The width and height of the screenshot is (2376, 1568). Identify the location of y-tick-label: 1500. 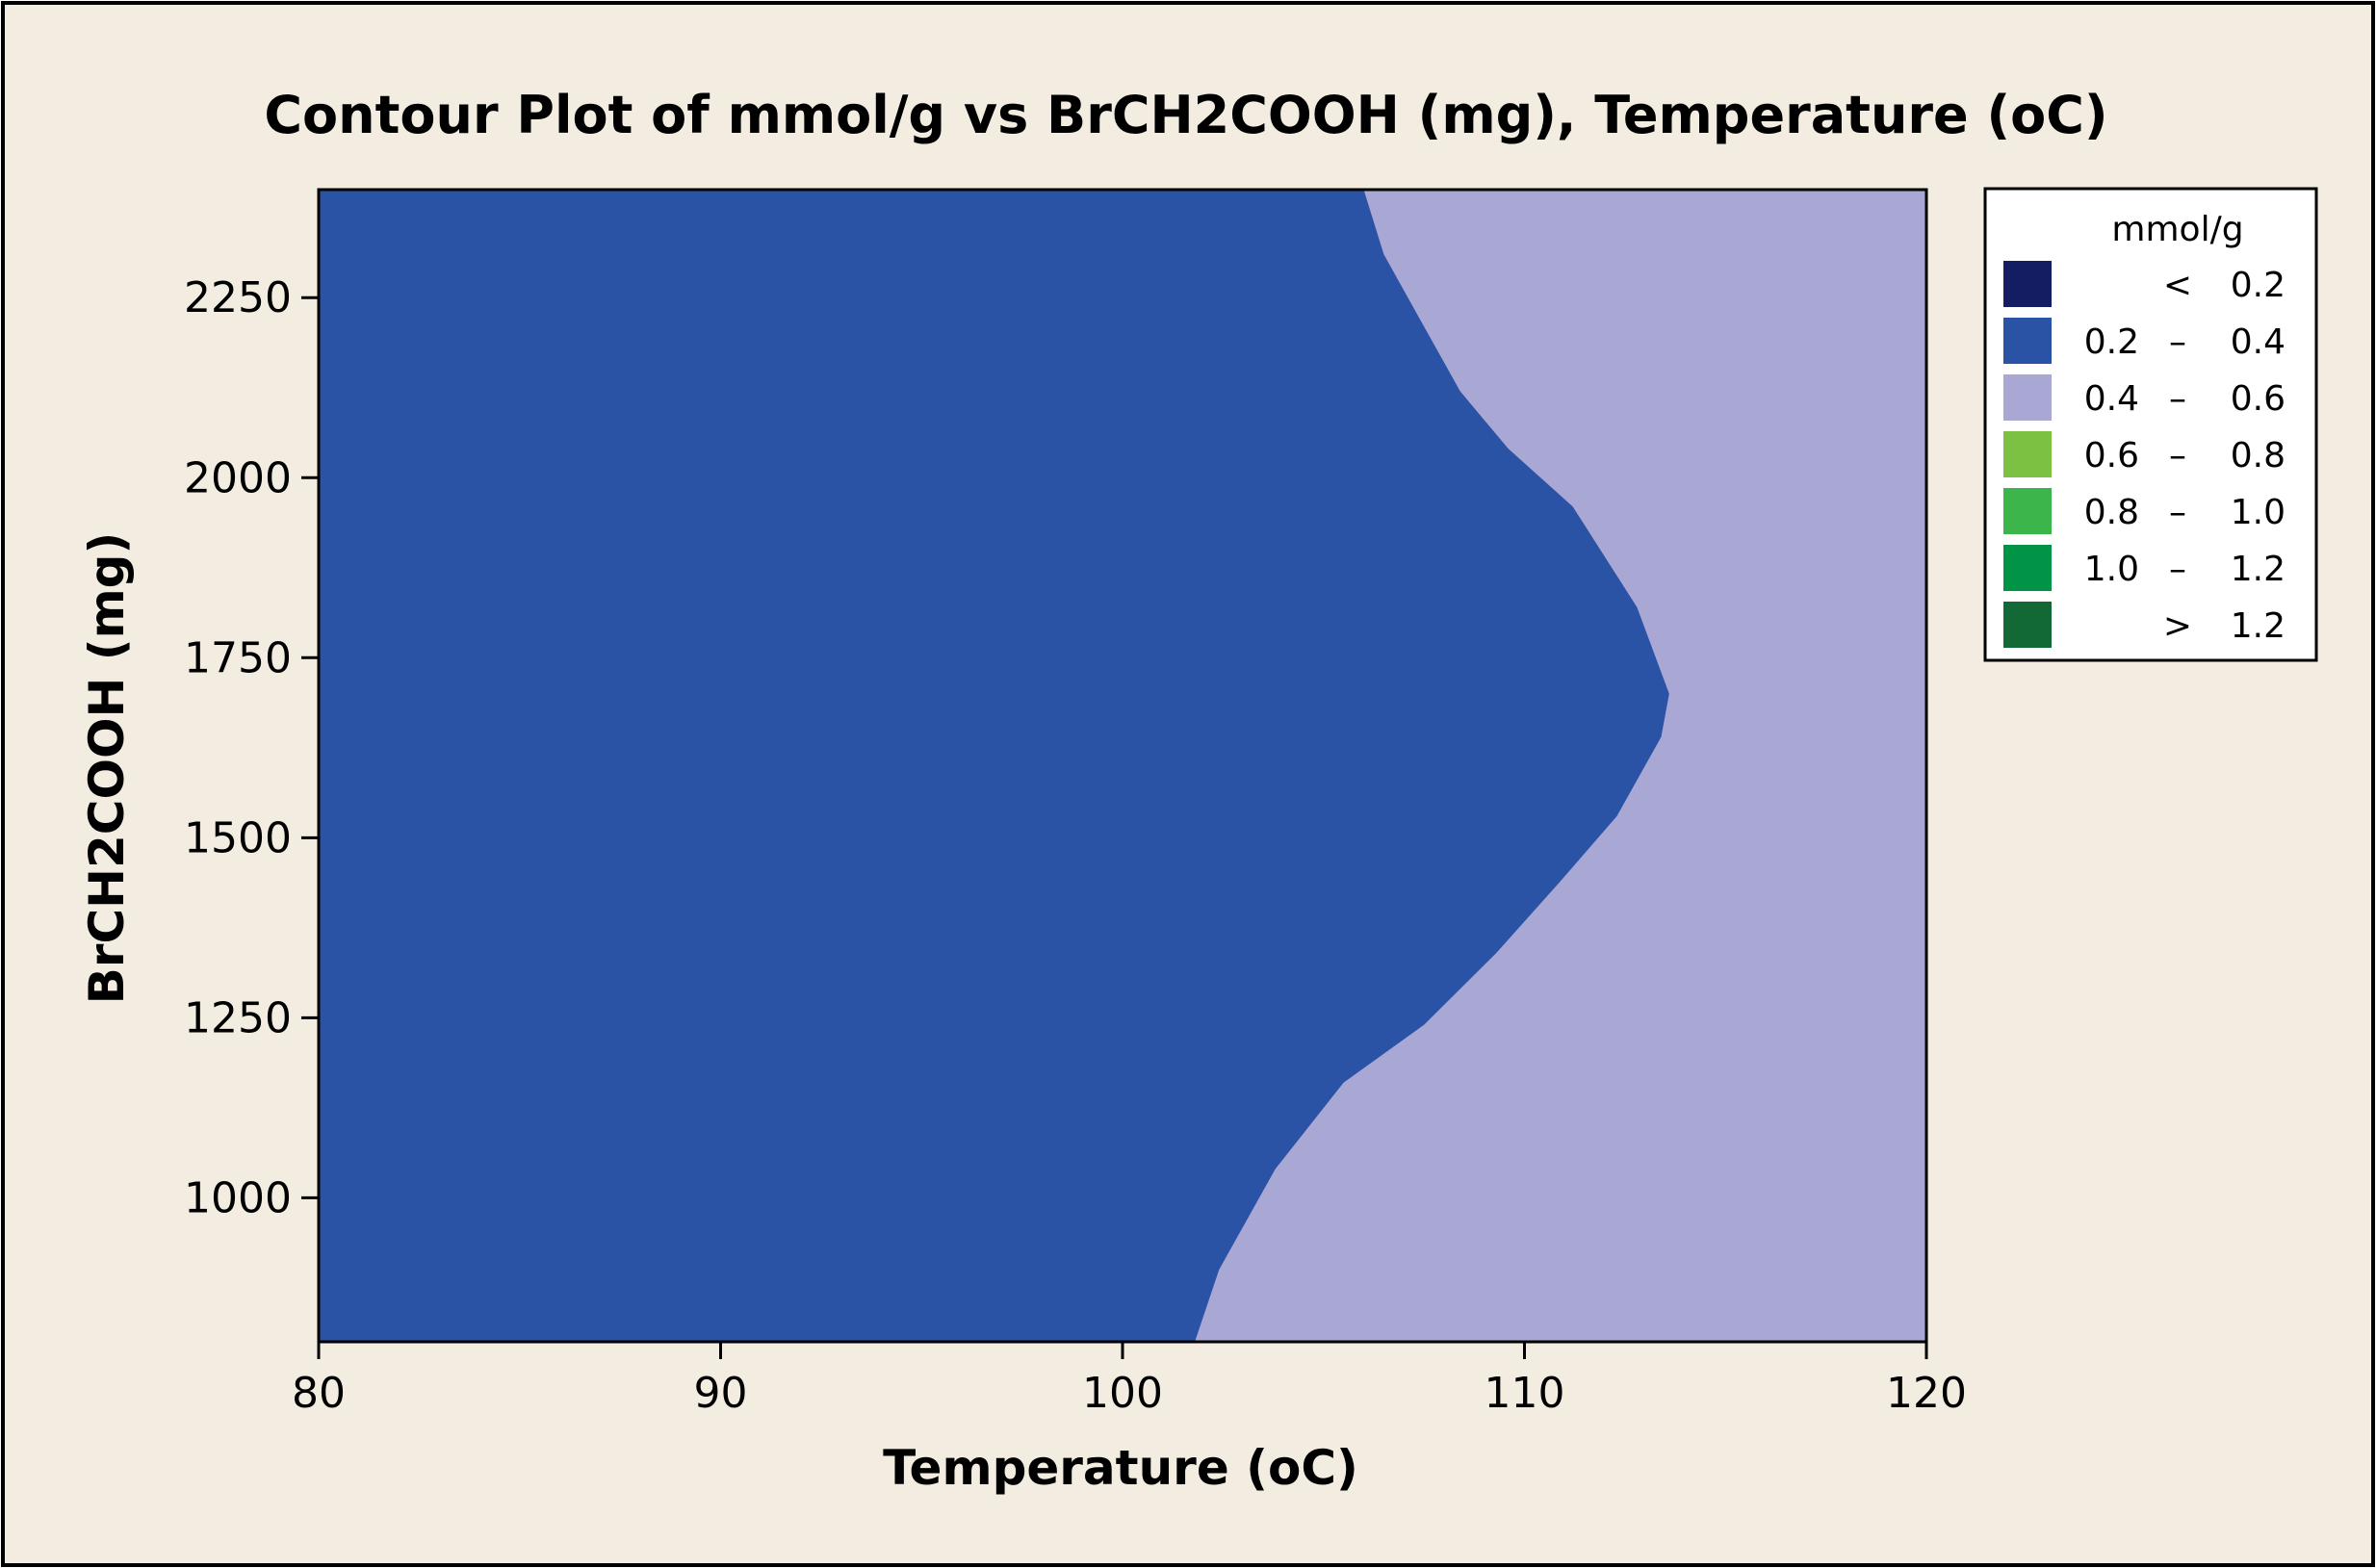
(238, 837).